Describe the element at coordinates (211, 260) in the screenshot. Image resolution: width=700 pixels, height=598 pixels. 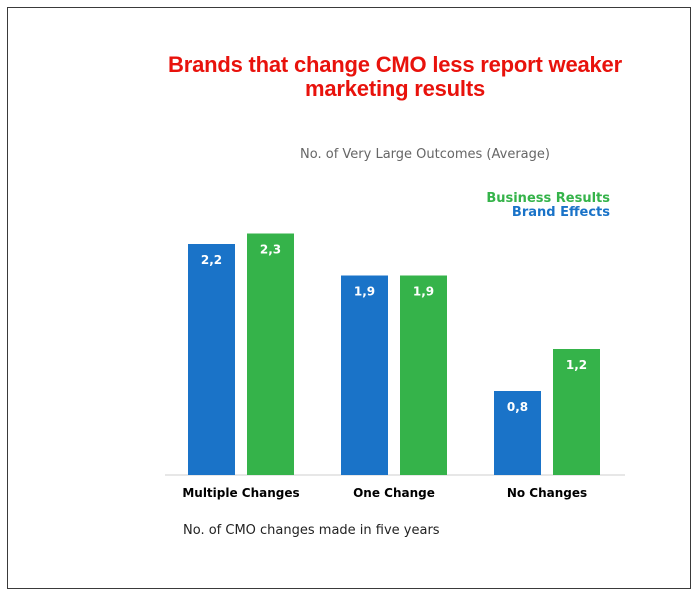
I see `data-label-brand-effects-1: 2,2` at that location.